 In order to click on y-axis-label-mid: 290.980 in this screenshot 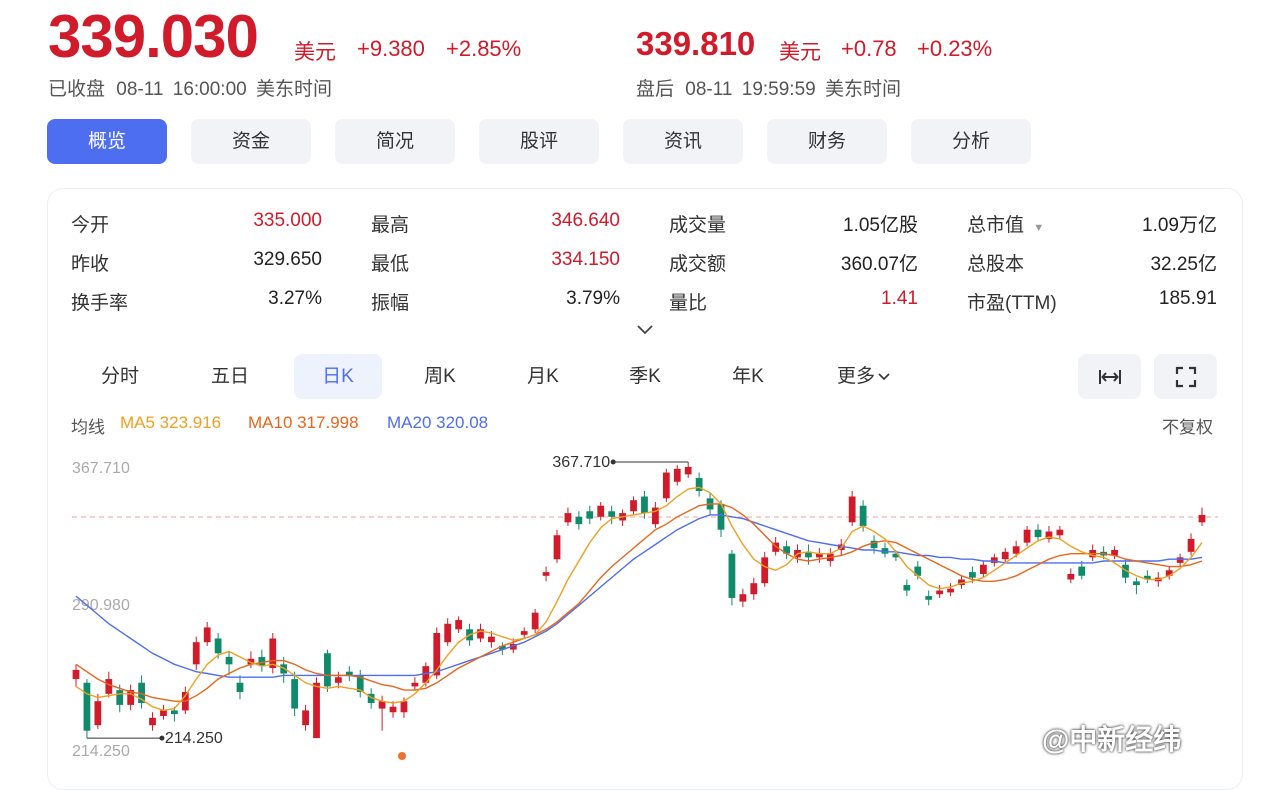, I will do `click(101, 605)`.